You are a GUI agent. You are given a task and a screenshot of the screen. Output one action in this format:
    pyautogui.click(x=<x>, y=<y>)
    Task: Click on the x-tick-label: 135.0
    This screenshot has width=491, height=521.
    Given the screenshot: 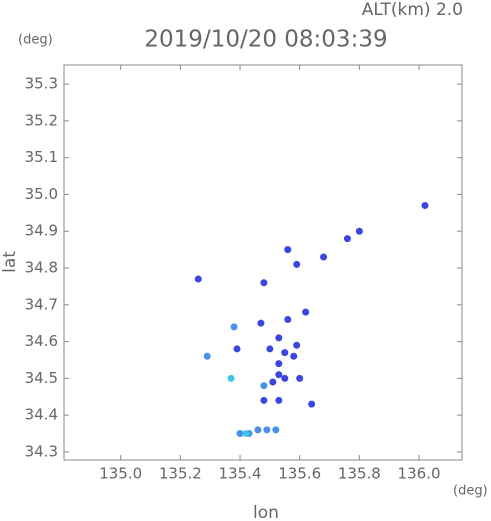 What is the action you would take?
    pyautogui.click(x=120, y=474)
    